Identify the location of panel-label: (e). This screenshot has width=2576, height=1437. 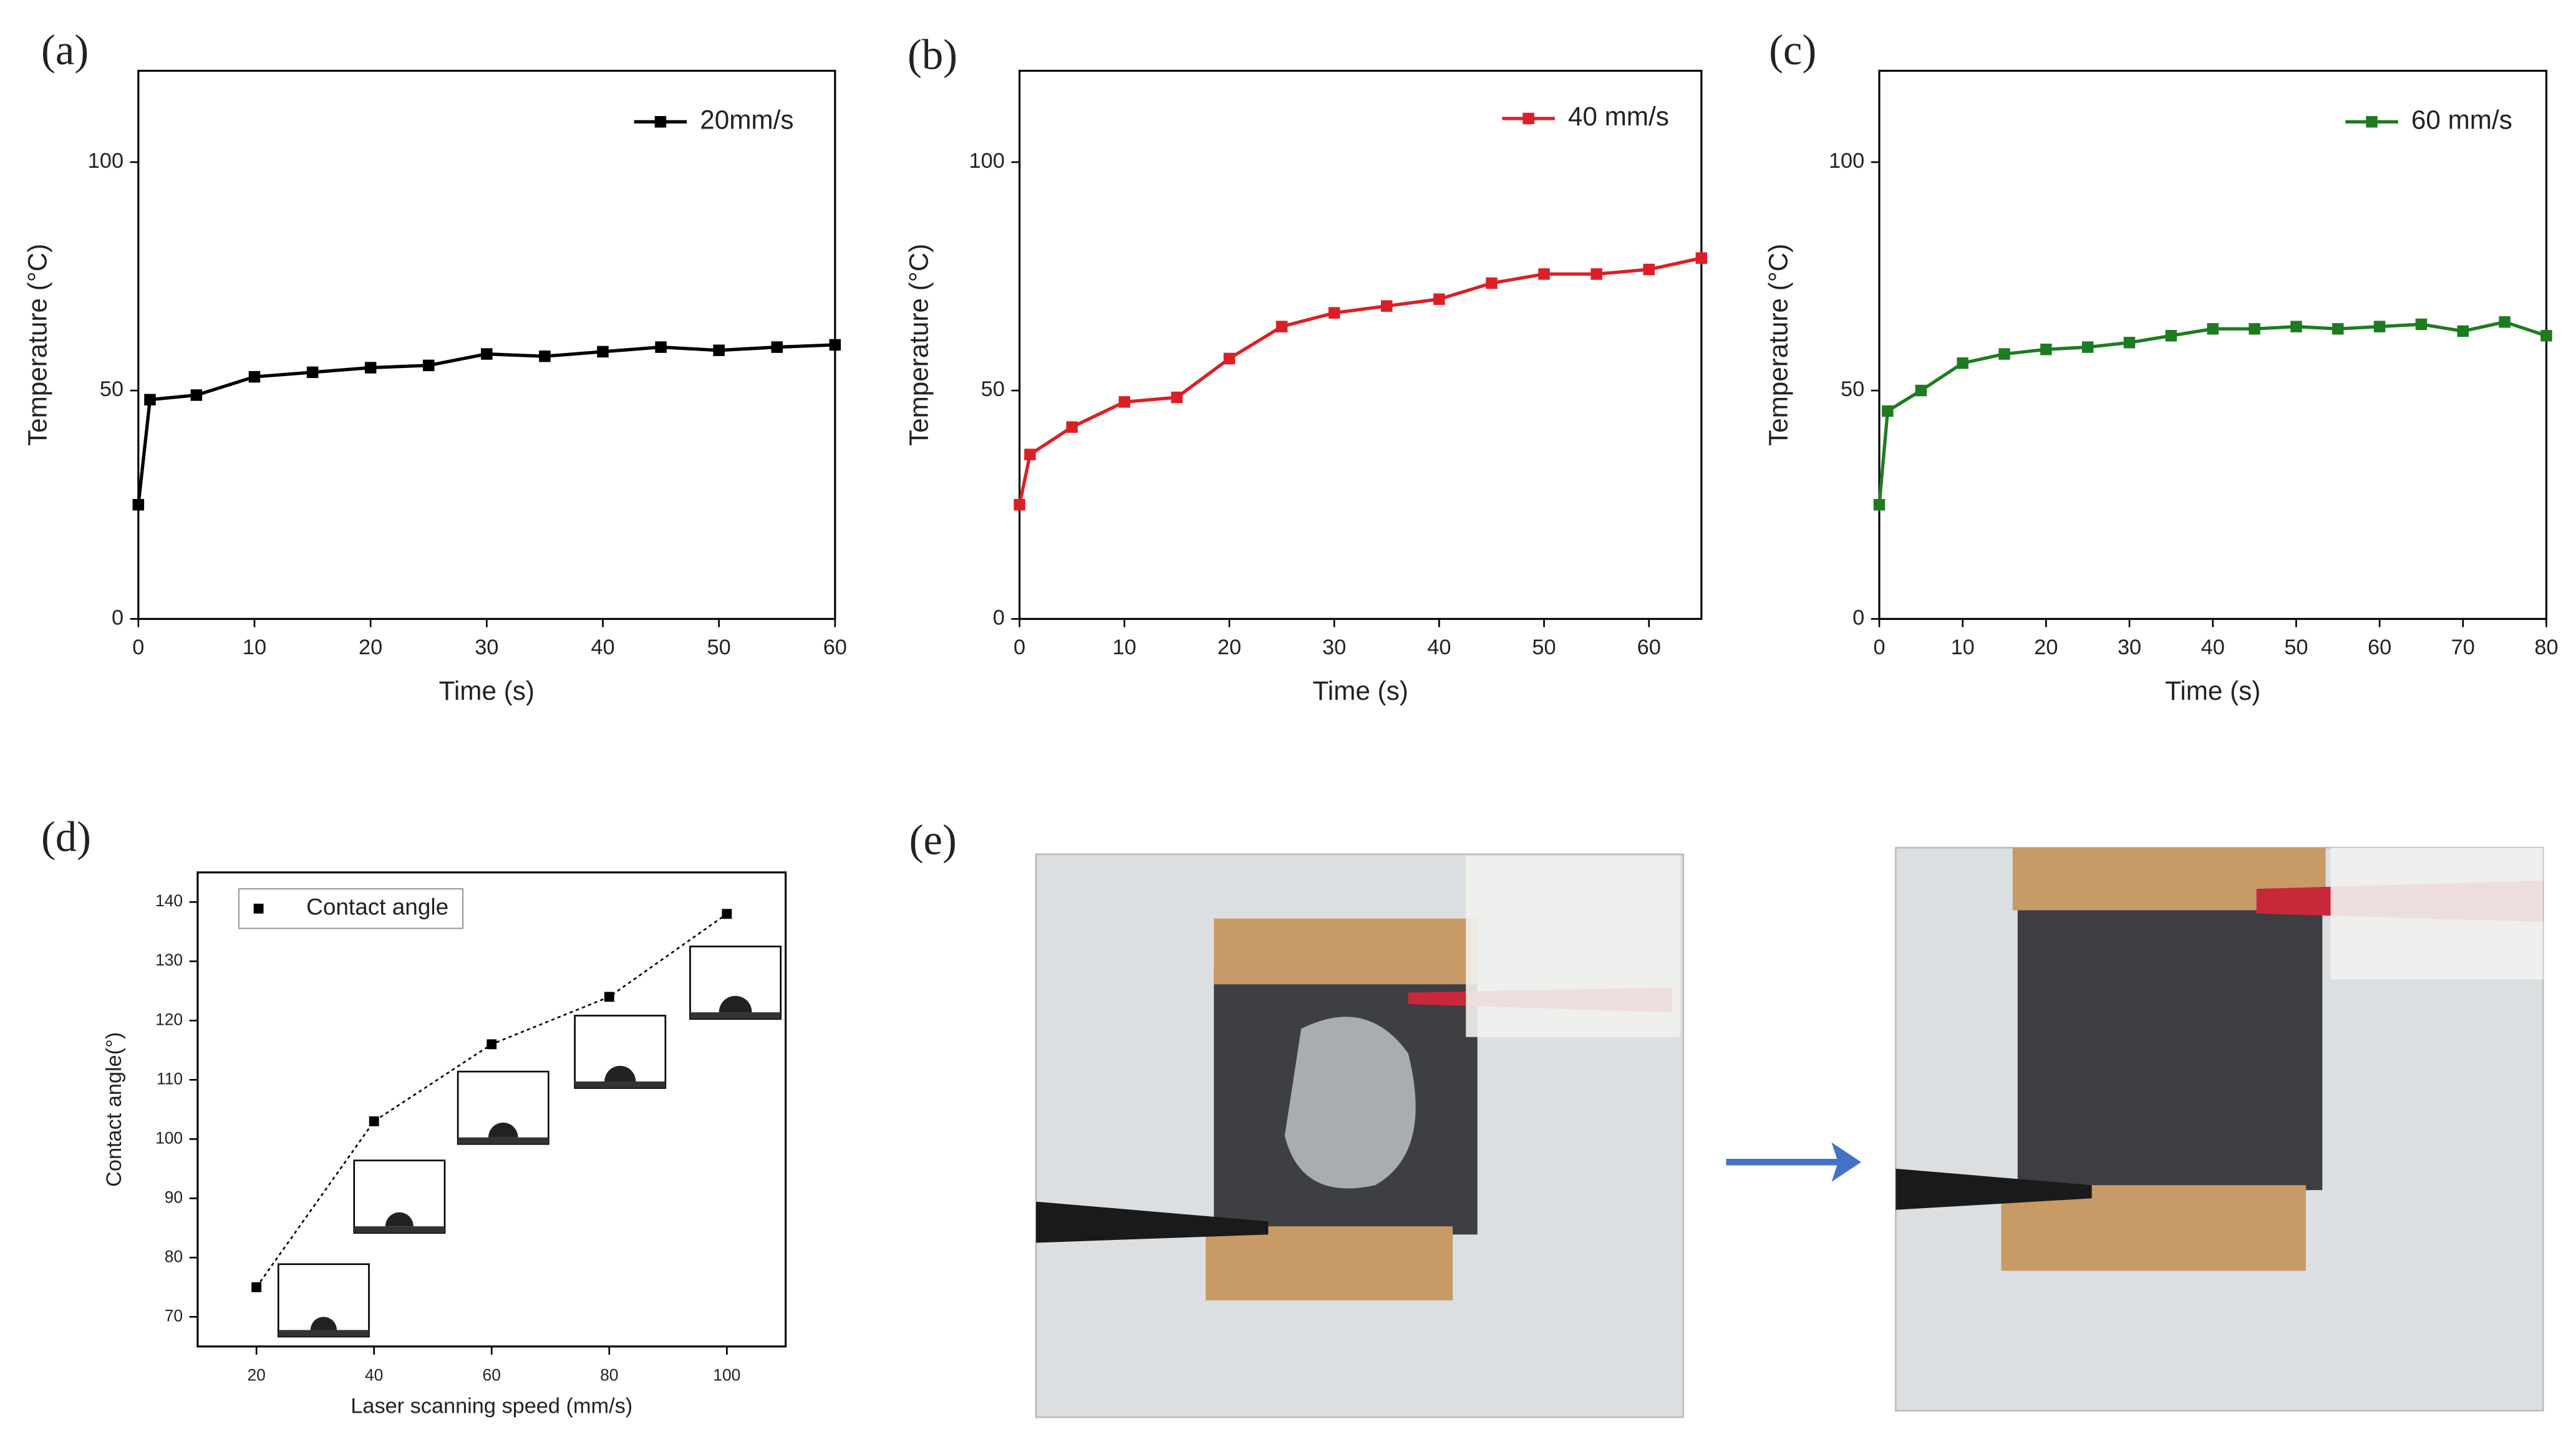
(933, 840).